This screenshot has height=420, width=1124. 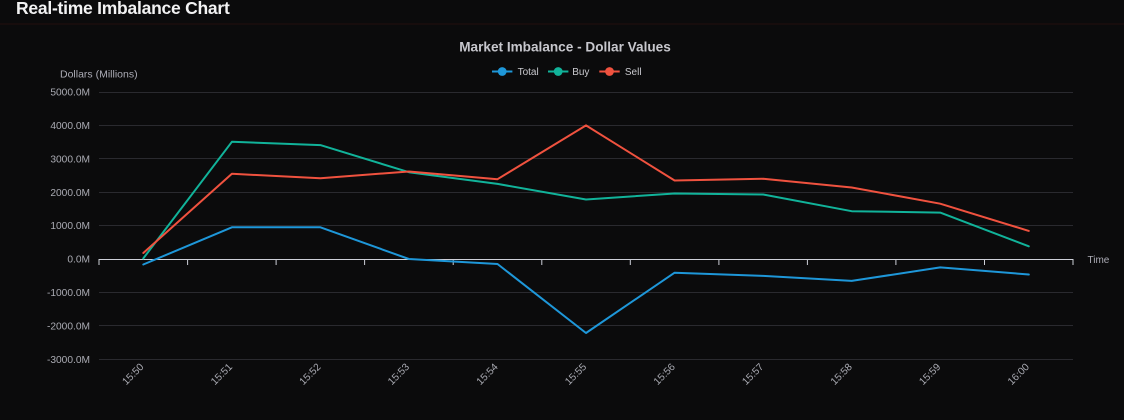 I want to click on svg-text: 2000.0M, so click(x=70, y=193).